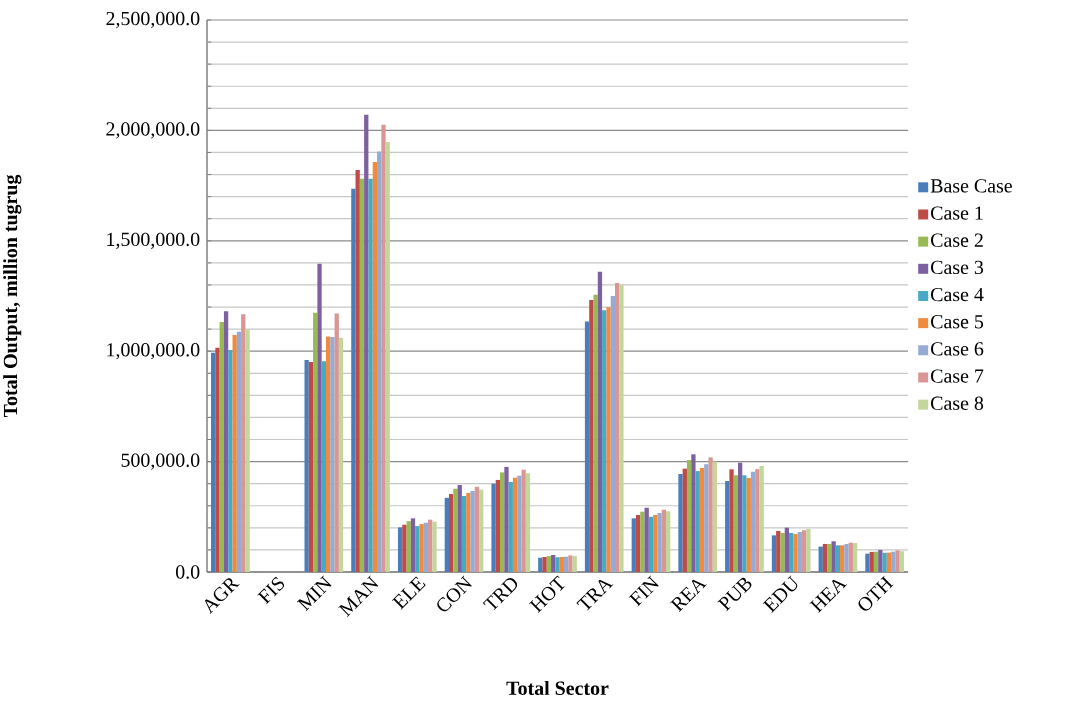 The image size is (1087, 710). What do you see at coordinates (500, 594) in the screenshot?
I see `x-tick-label: TRD` at bounding box center [500, 594].